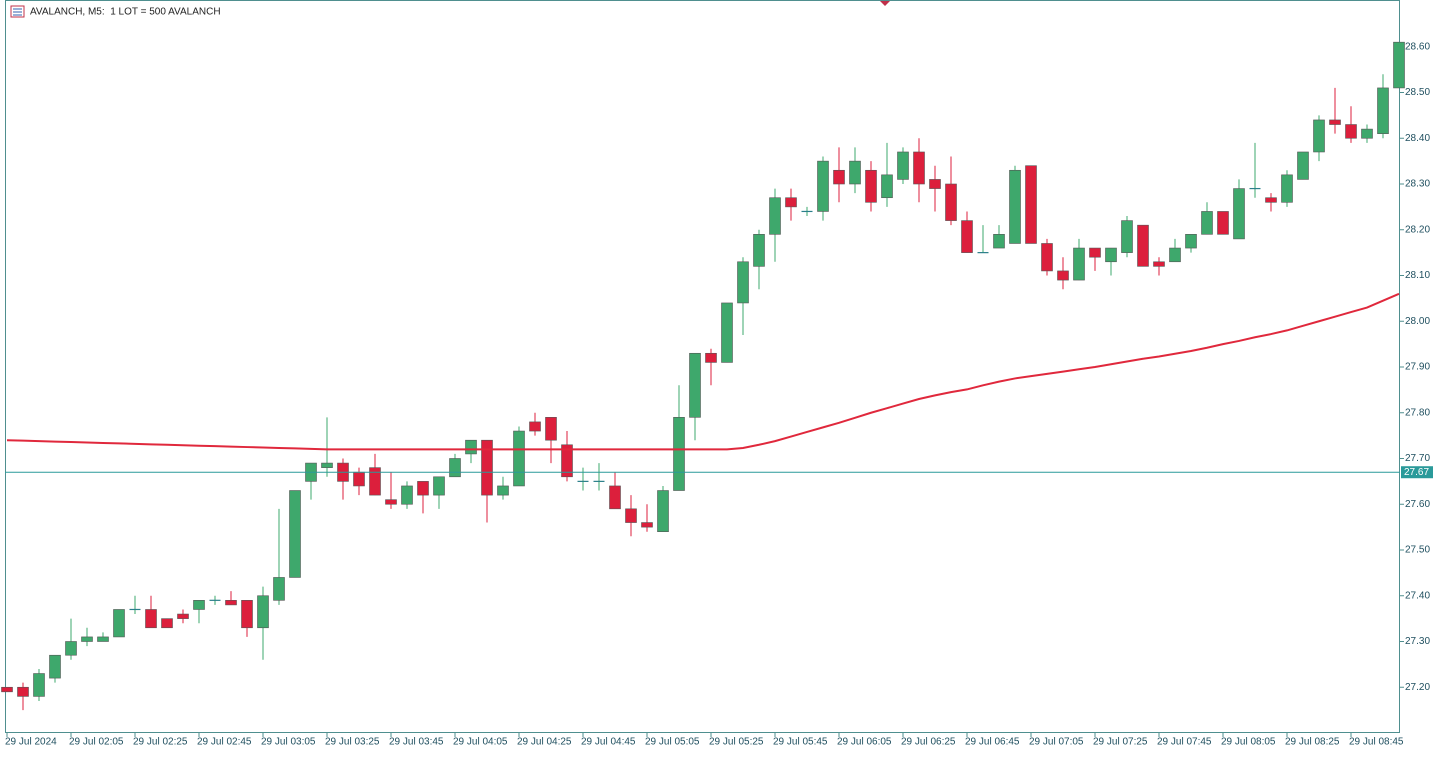 The image size is (1445, 757). What do you see at coordinates (1376, 742) in the screenshot?
I see `x-tick-label: 29 Jul 08:45` at bounding box center [1376, 742].